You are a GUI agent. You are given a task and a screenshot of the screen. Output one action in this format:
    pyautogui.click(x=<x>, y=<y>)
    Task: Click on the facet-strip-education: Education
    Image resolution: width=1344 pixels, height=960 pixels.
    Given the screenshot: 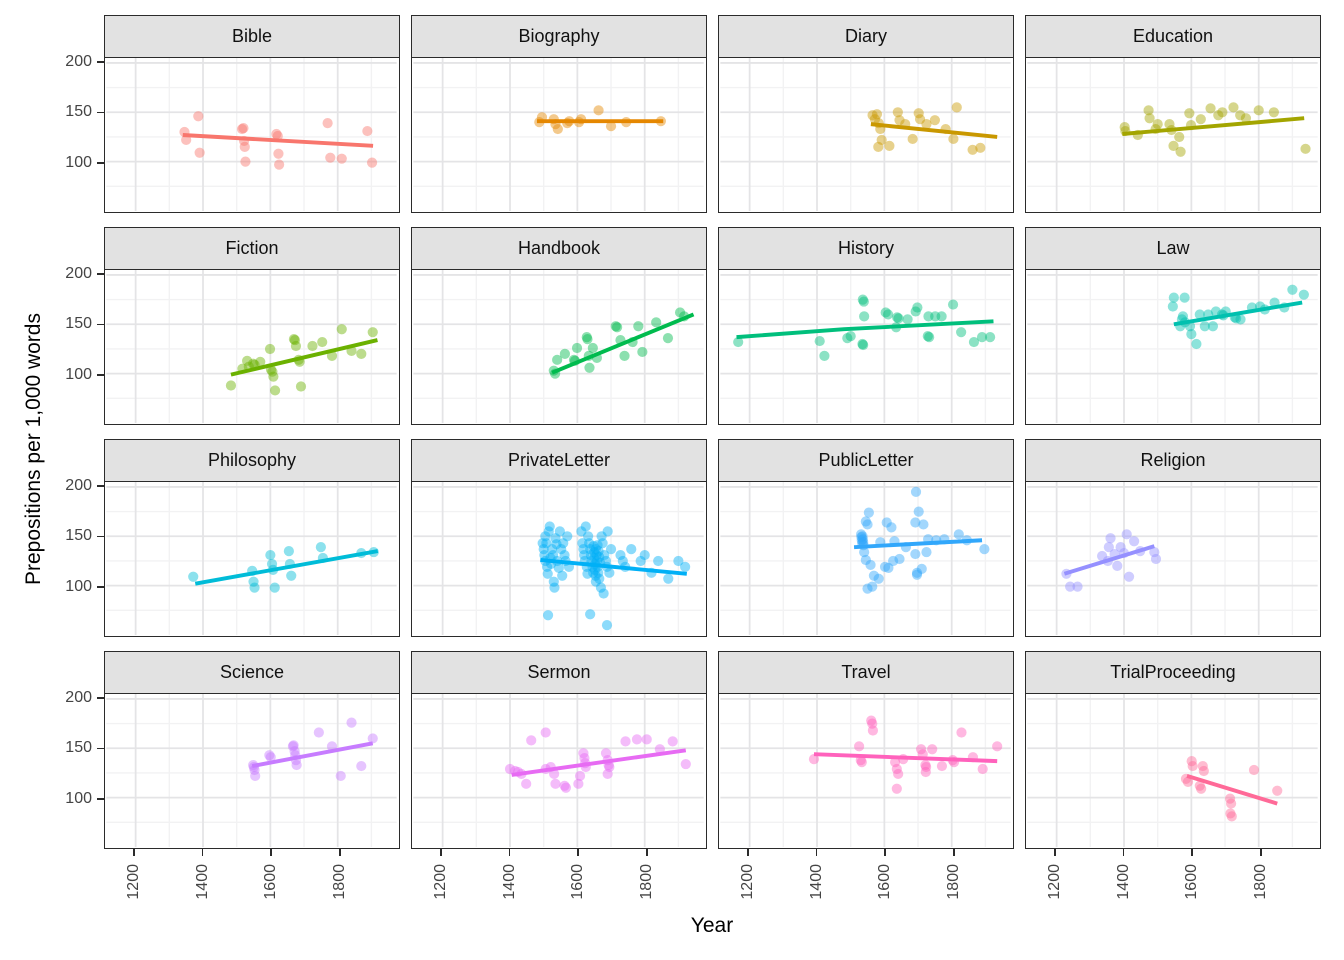 What is the action you would take?
    pyautogui.click(x=1173, y=36)
    